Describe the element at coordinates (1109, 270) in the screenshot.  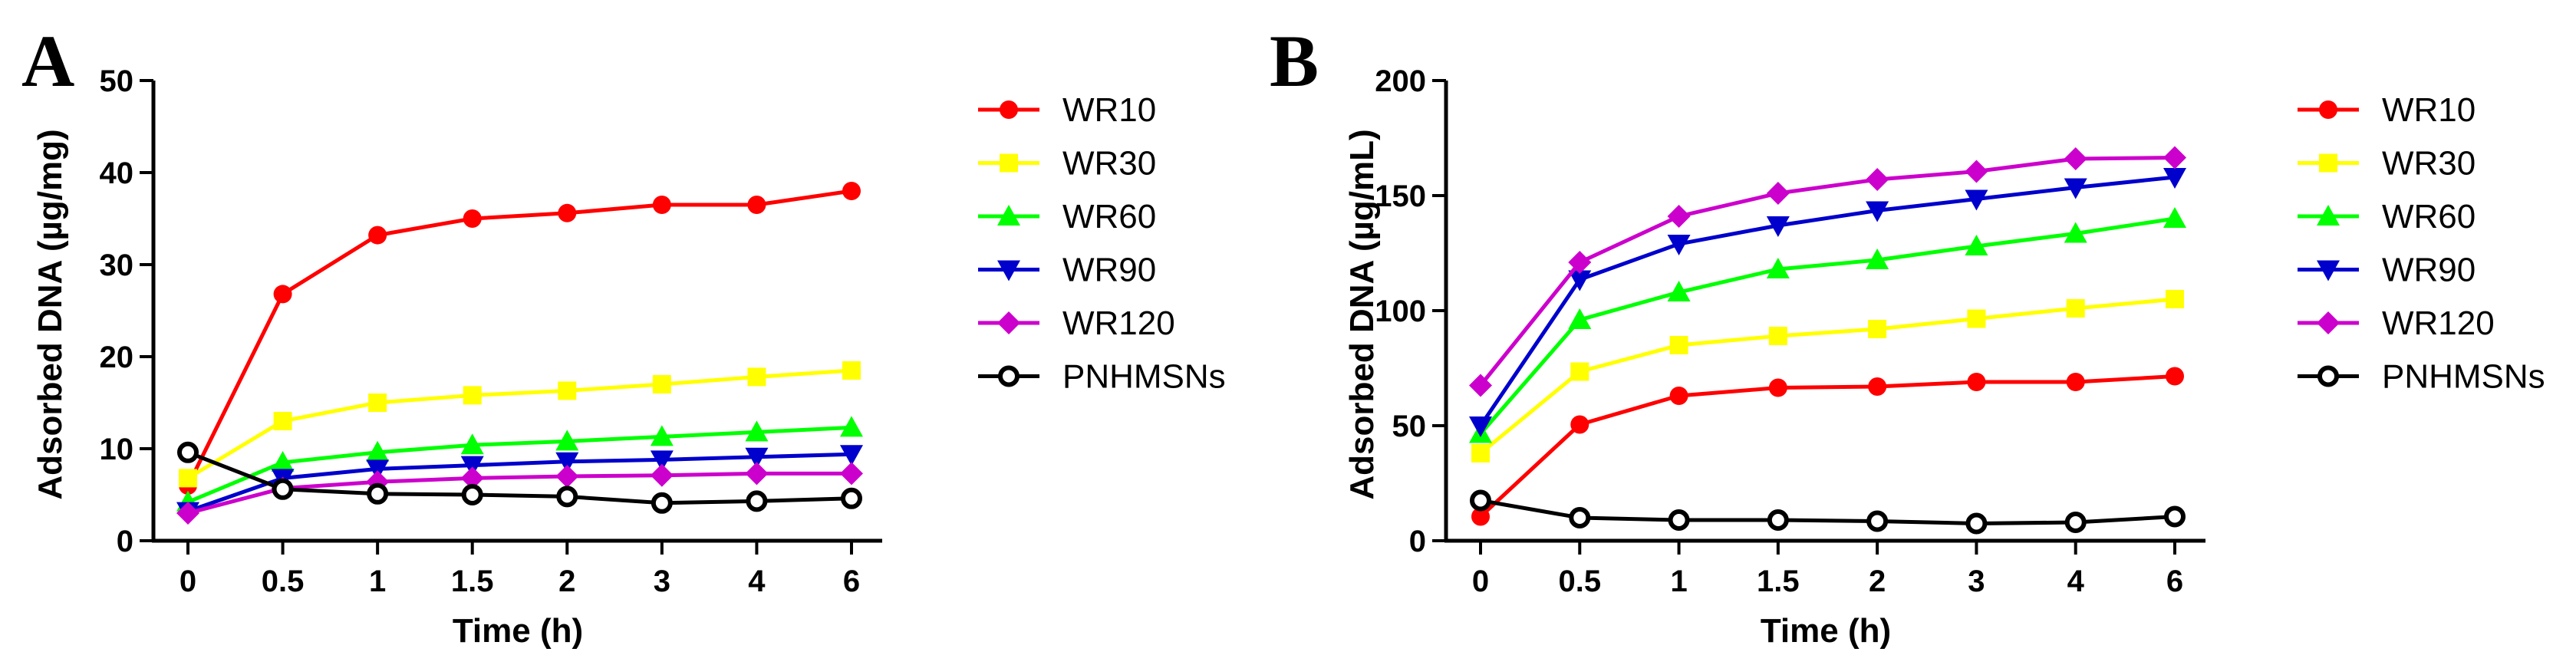
I see `legend-label: WR90` at that location.